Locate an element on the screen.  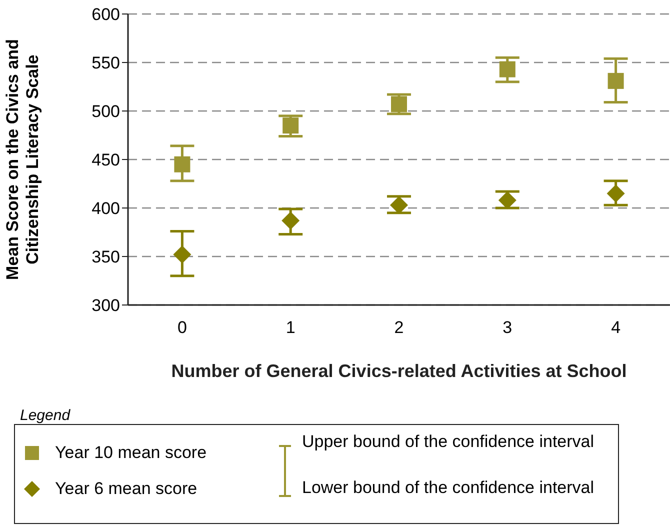
x-tick-label: 2 is located at coordinates (399, 328).